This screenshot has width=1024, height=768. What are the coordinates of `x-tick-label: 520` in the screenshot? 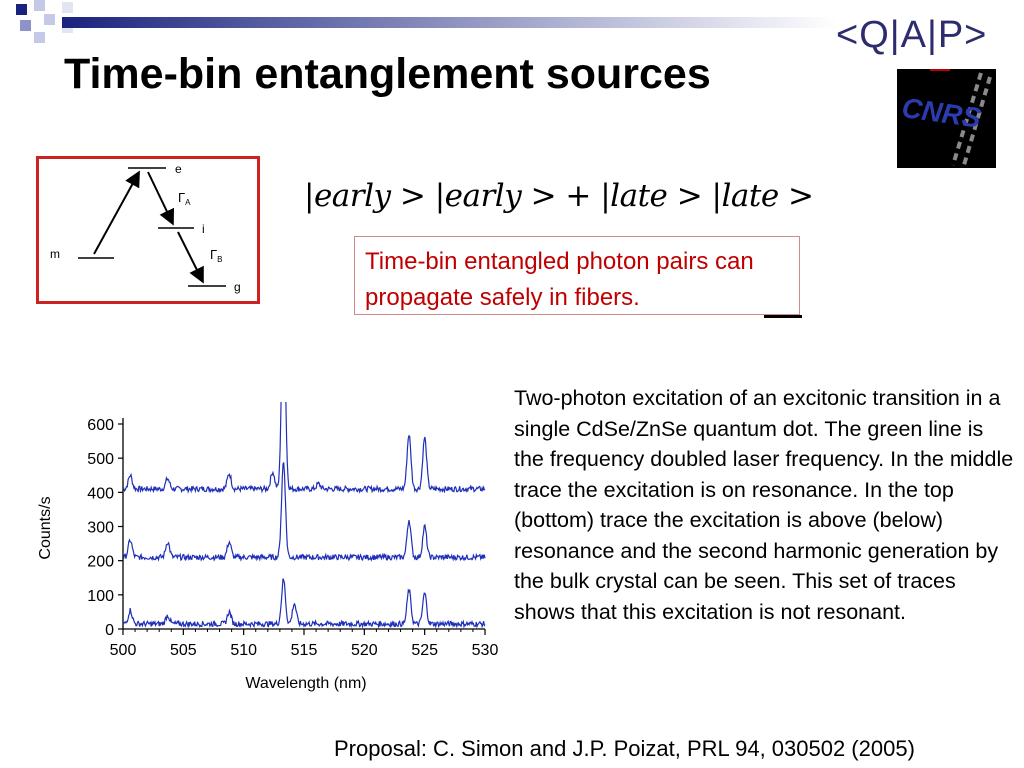 It's located at (364, 650).